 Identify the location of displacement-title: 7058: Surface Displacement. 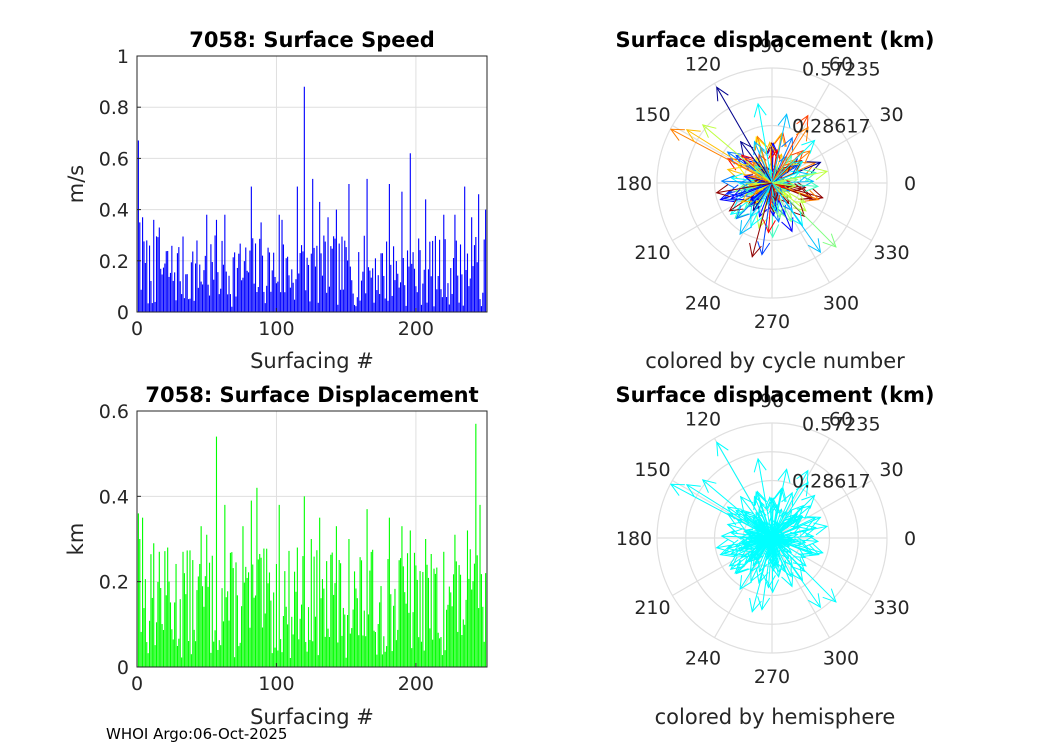
(311, 395).